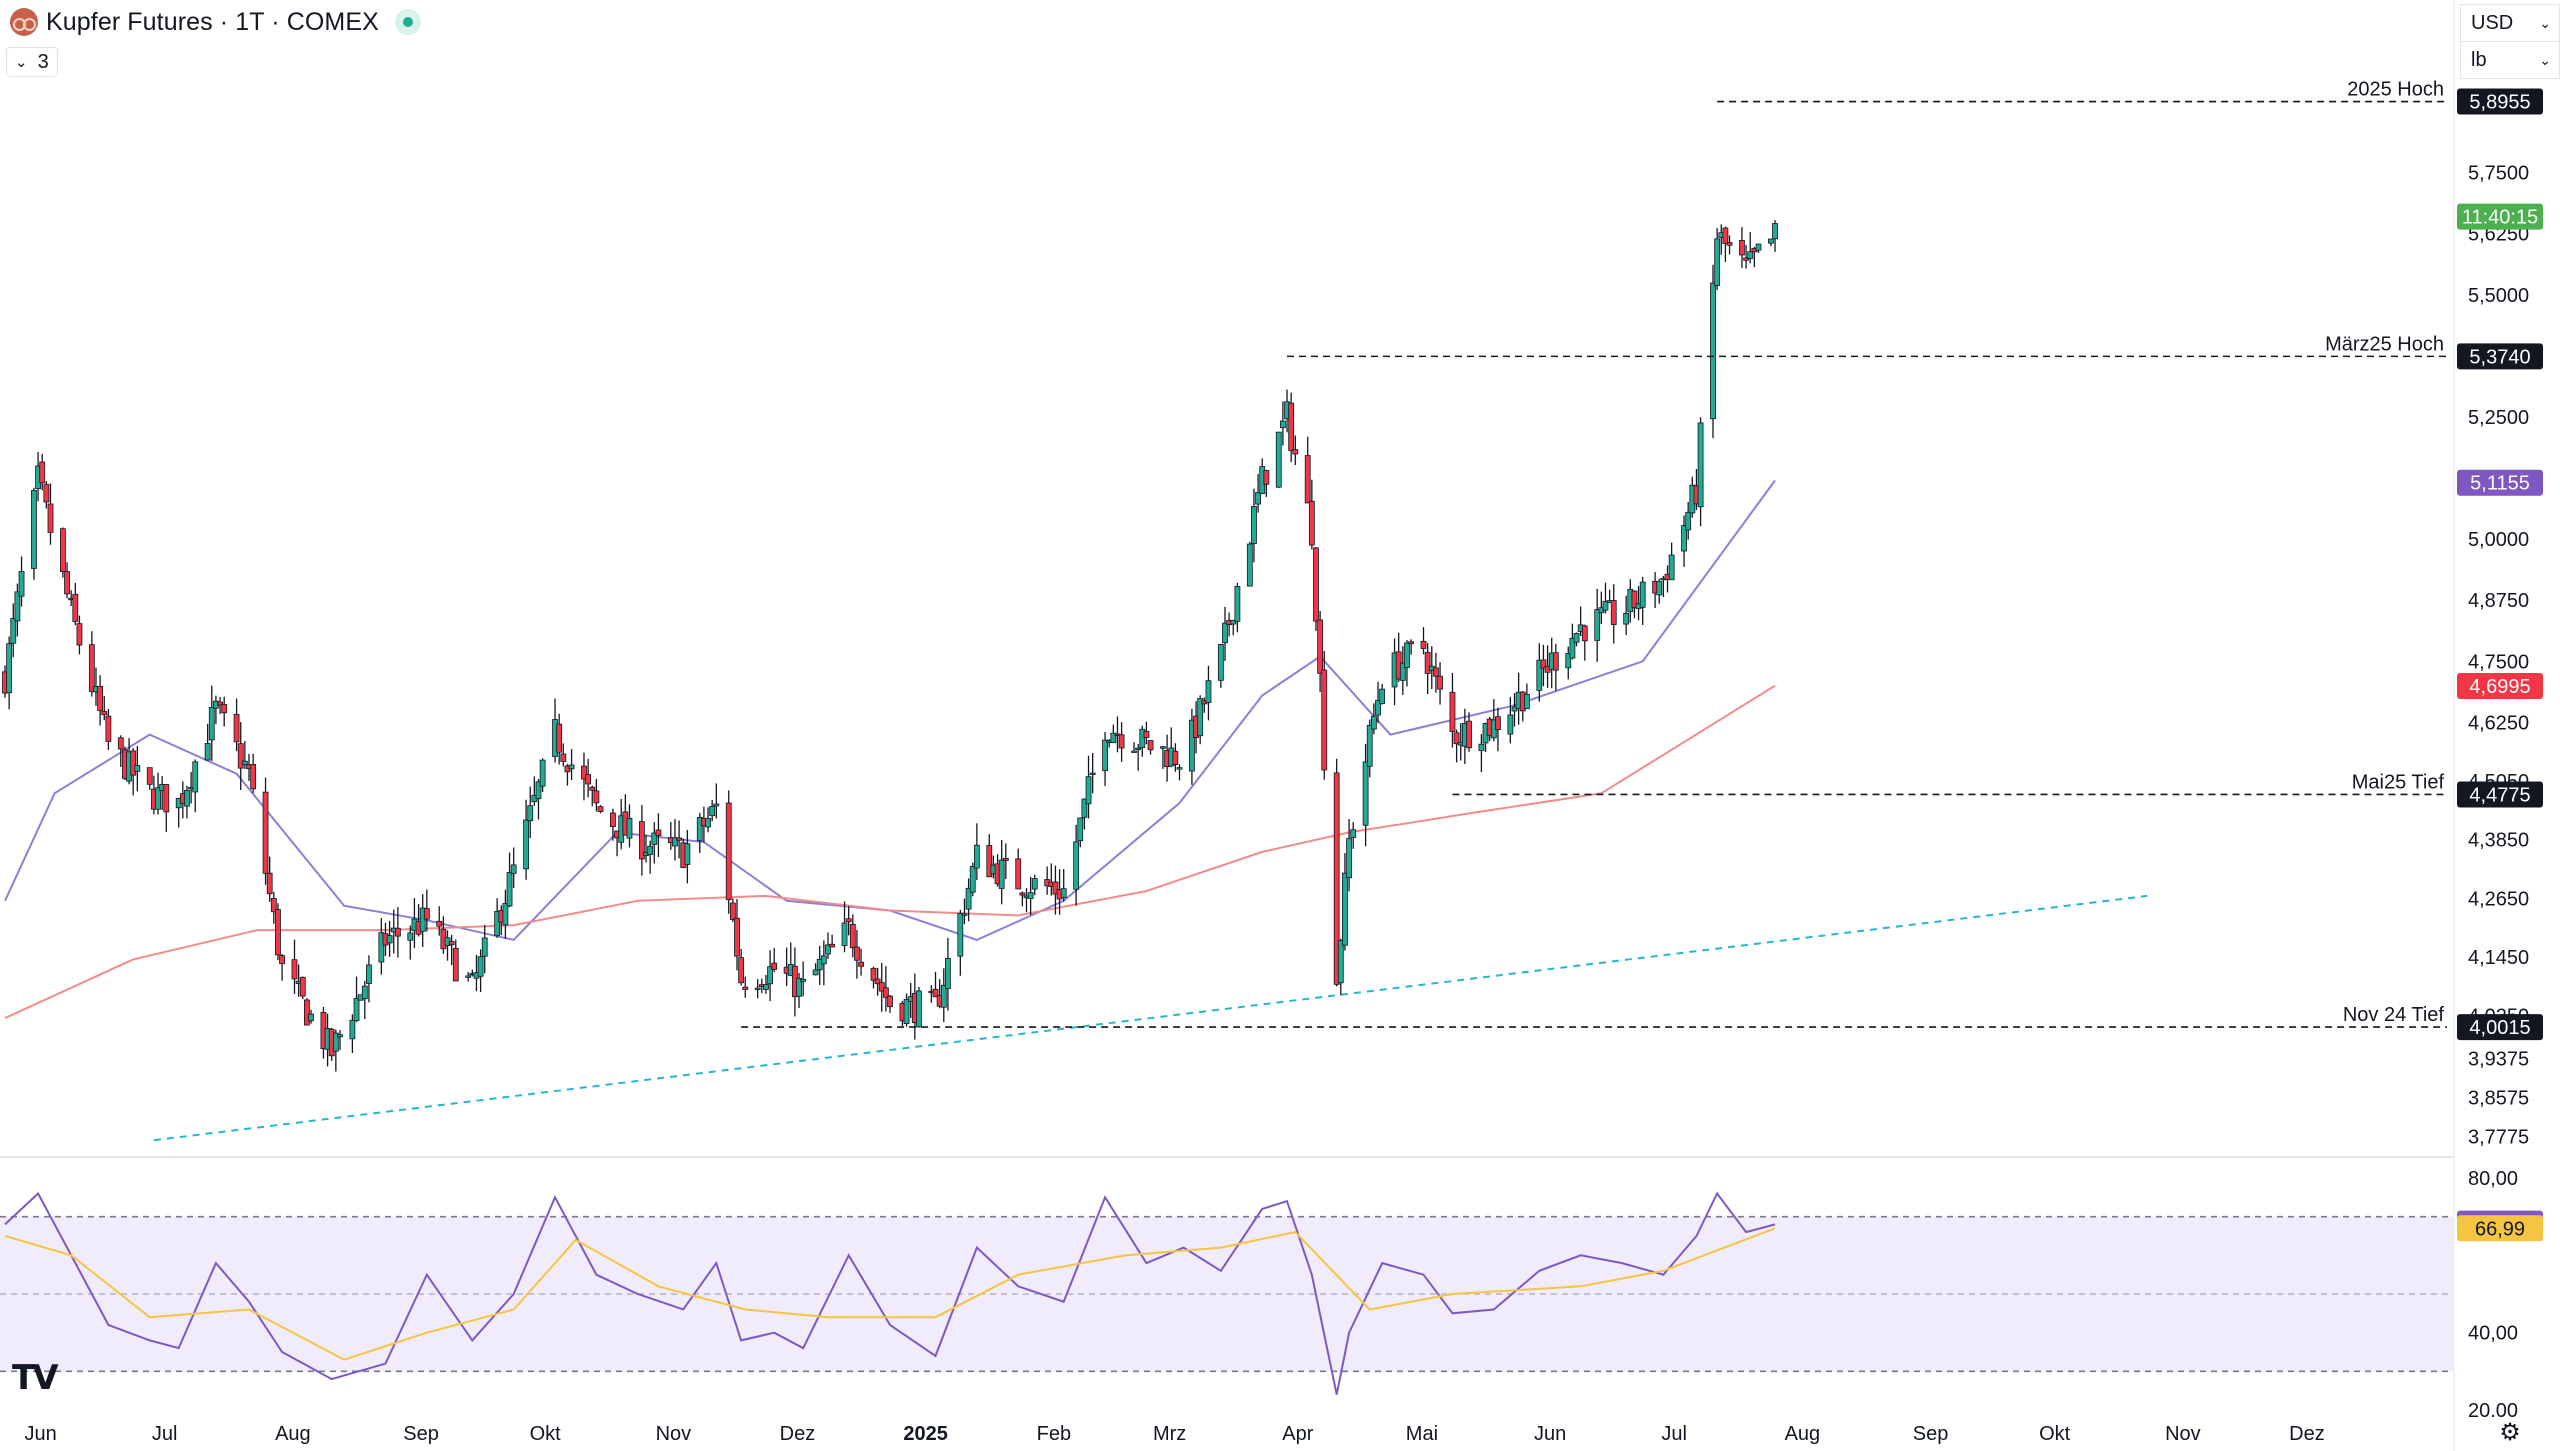  Describe the element at coordinates (546, 1434) in the screenshot. I see `time-tick-label: Okt` at that location.